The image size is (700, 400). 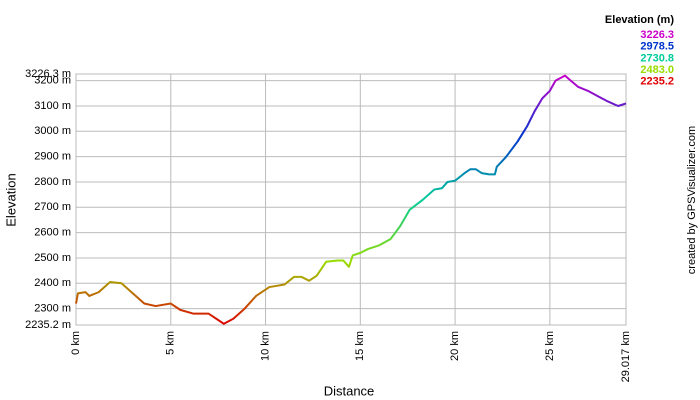 I want to click on legend-entry: 2483.0, so click(x=657, y=70).